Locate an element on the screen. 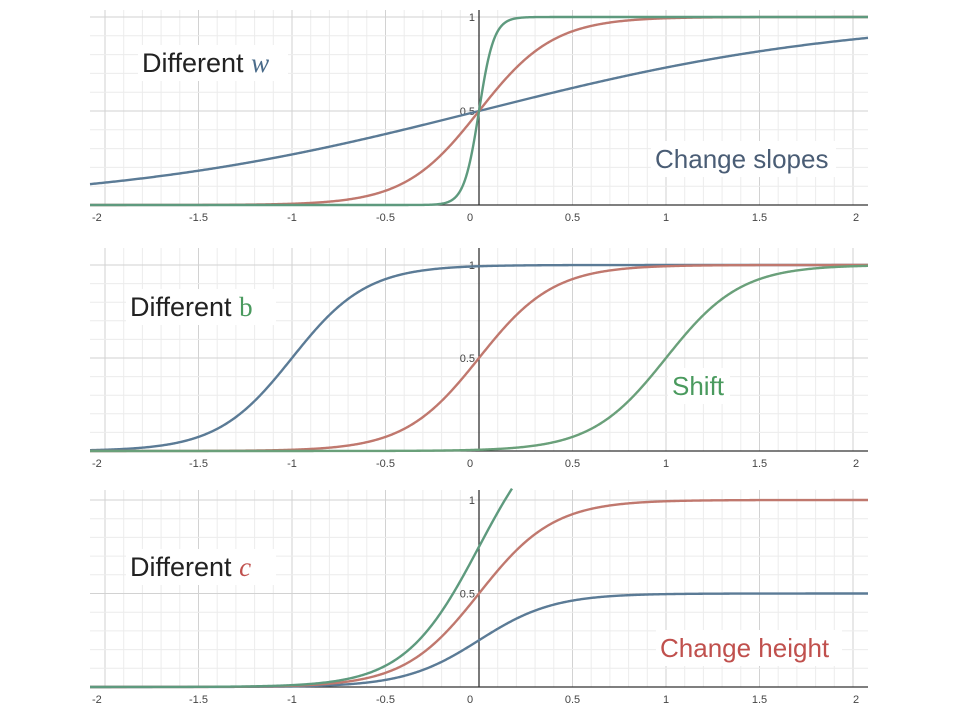 This screenshot has height=720, width=960. chart-title-symbol: w is located at coordinates (260, 63).